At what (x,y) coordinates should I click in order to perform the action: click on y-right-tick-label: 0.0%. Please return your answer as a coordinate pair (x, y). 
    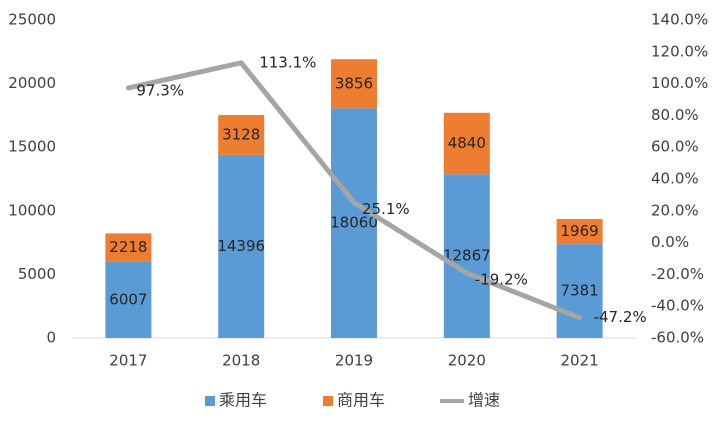
    Looking at the image, I should click on (670, 242).